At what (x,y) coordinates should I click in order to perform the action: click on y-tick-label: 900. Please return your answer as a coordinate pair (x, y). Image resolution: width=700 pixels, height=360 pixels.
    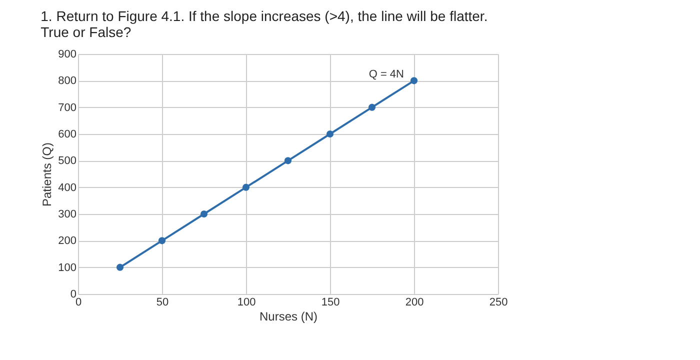
    Looking at the image, I should click on (67, 54).